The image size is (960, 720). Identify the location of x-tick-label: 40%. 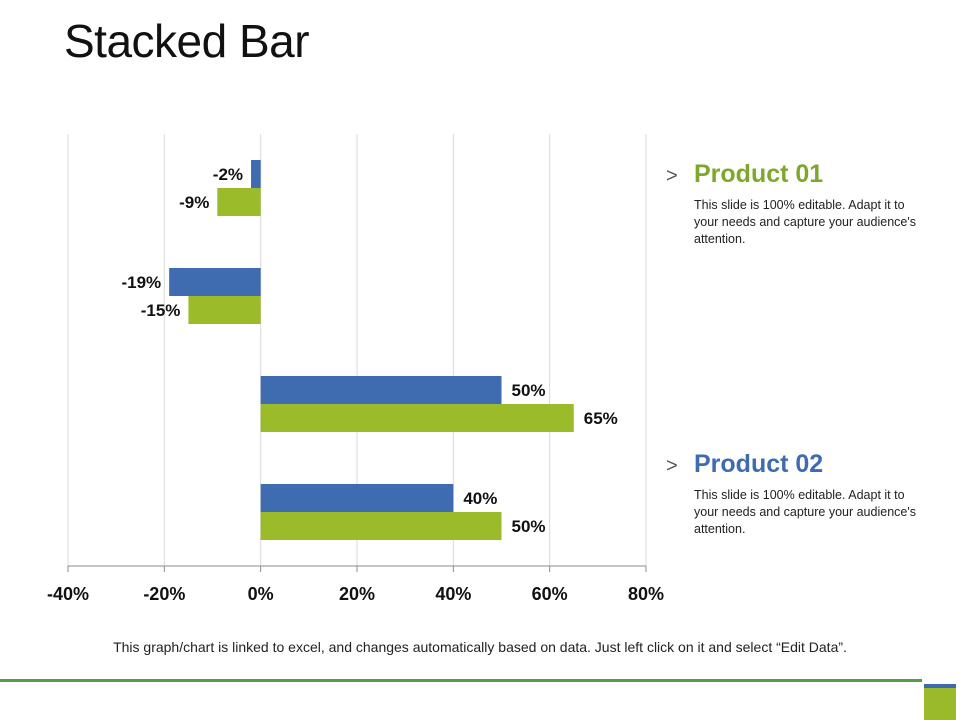
(453, 594).